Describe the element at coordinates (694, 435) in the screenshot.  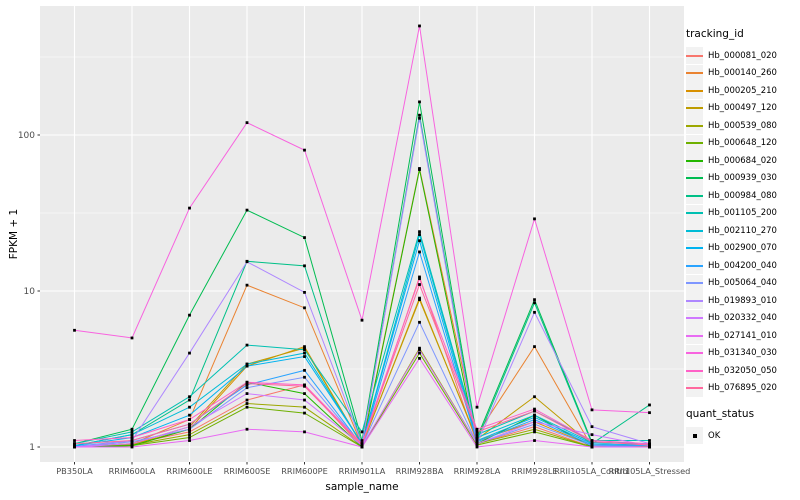
I see `ok-square-icon` at that location.